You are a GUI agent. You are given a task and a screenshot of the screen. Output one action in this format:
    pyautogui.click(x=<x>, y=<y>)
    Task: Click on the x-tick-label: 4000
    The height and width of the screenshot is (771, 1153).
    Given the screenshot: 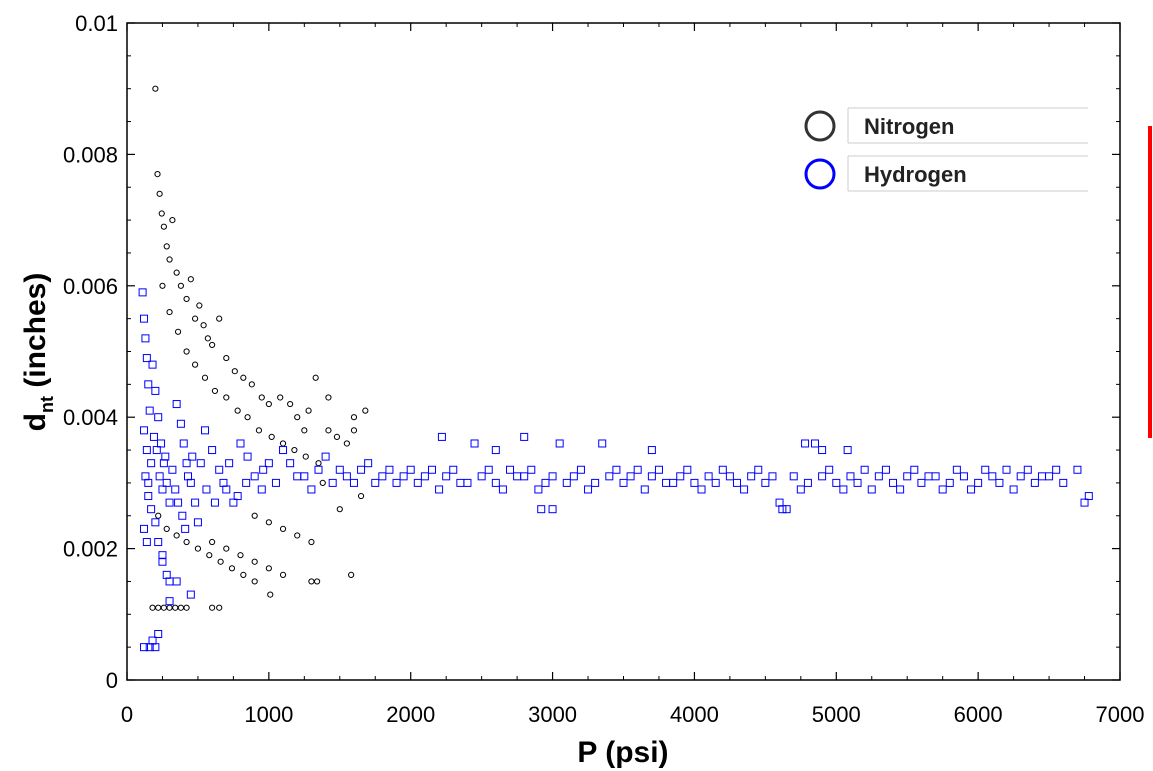 What is the action you would take?
    pyautogui.click(x=694, y=714)
    